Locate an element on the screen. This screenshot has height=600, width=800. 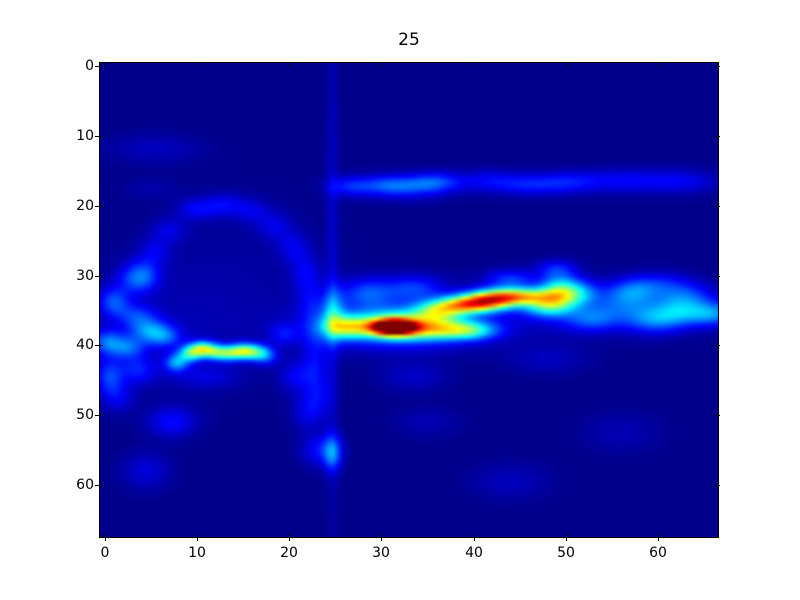
x-tick-label: 30 is located at coordinates (381, 553).